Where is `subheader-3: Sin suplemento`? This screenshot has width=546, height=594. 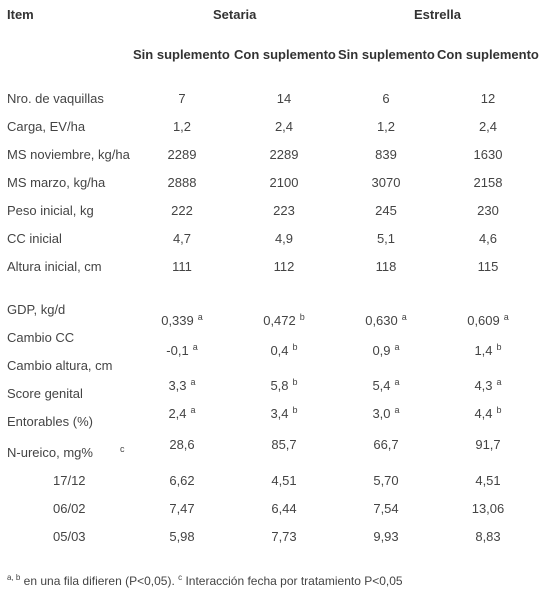 subheader-3: Sin suplemento is located at coordinates (386, 54).